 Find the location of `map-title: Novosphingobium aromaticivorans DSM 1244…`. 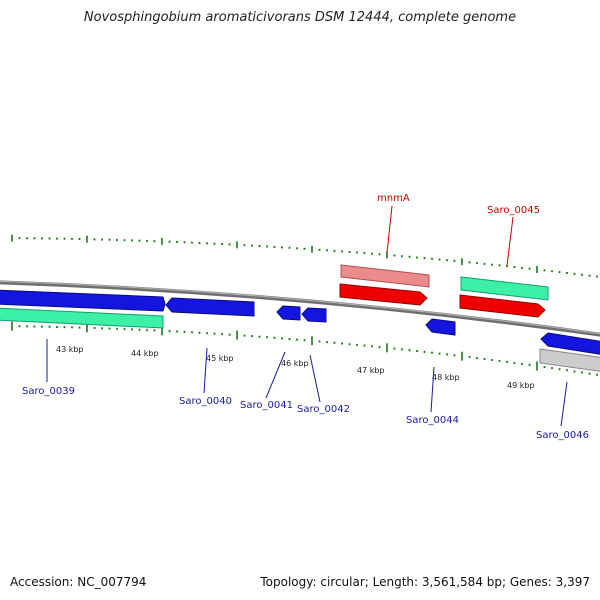

map-title: Novosphingobium aromaticivorans DSM 1244… is located at coordinates (300, 17).